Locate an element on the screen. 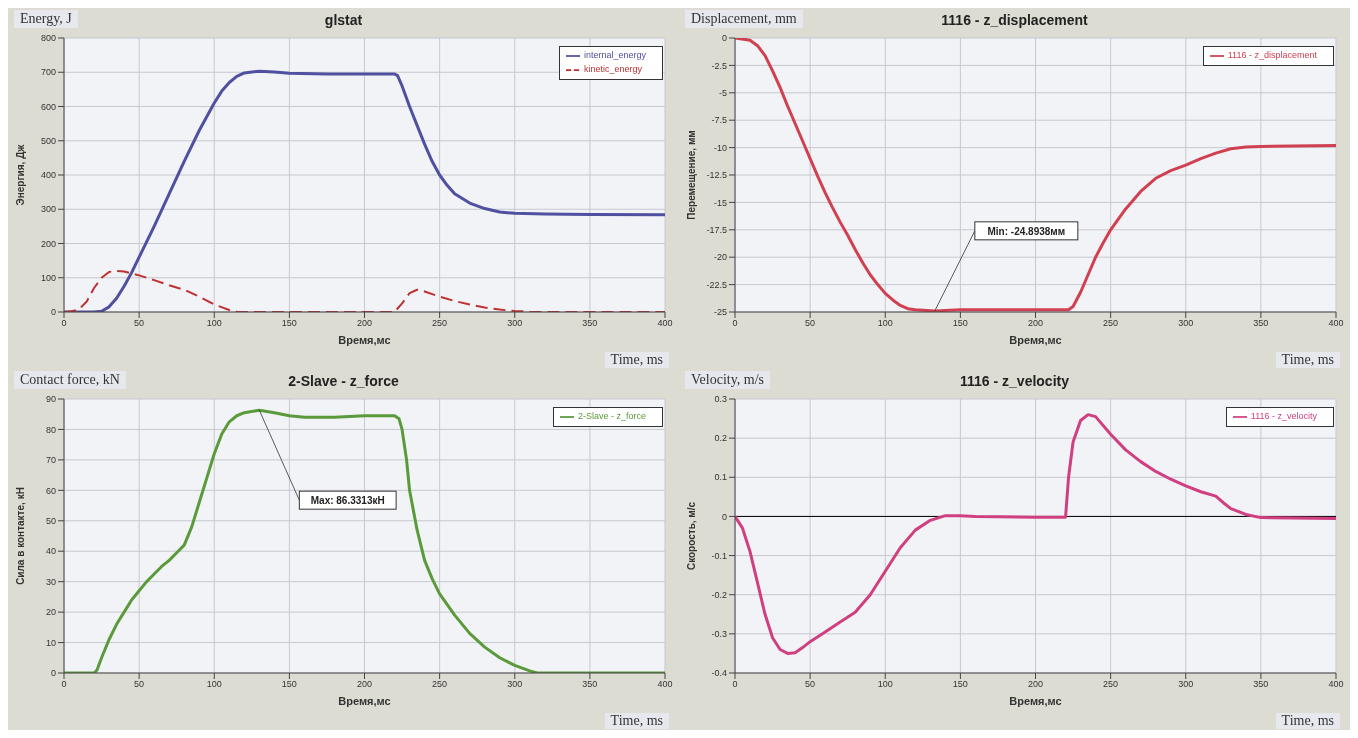 This screenshot has width=1358, height=738. y-tick-label: -17.5 is located at coordinates (716, 230).